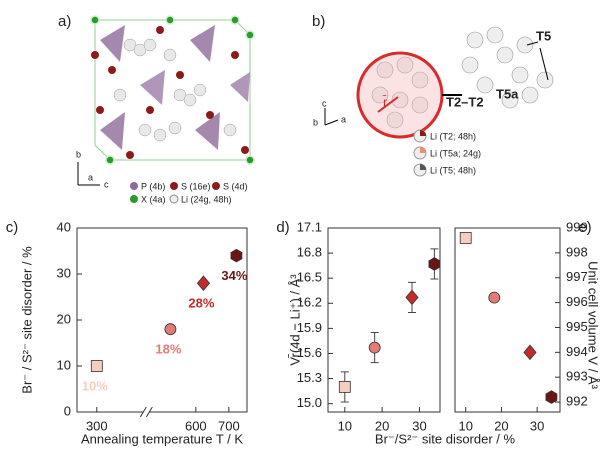  I want to click on y-tick-label: 998, so click(577, 251).